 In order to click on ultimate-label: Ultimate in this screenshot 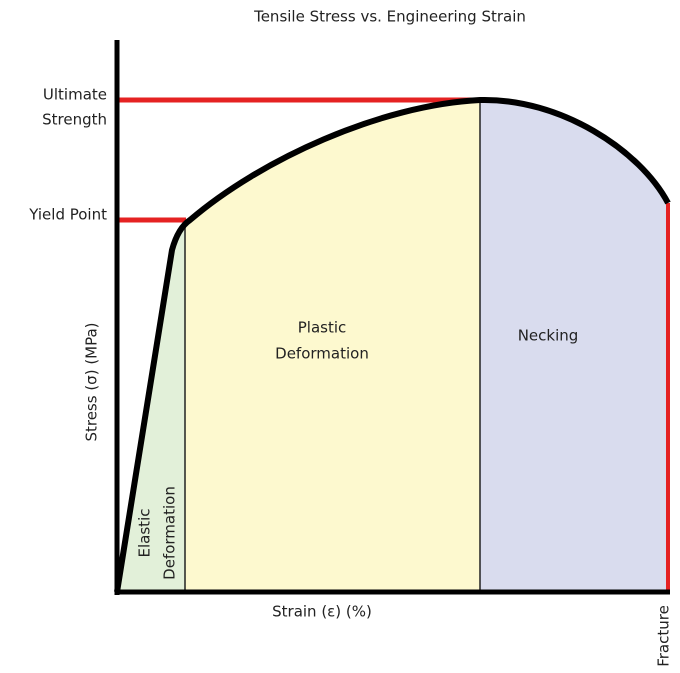, I will do `click(75, 95)`.